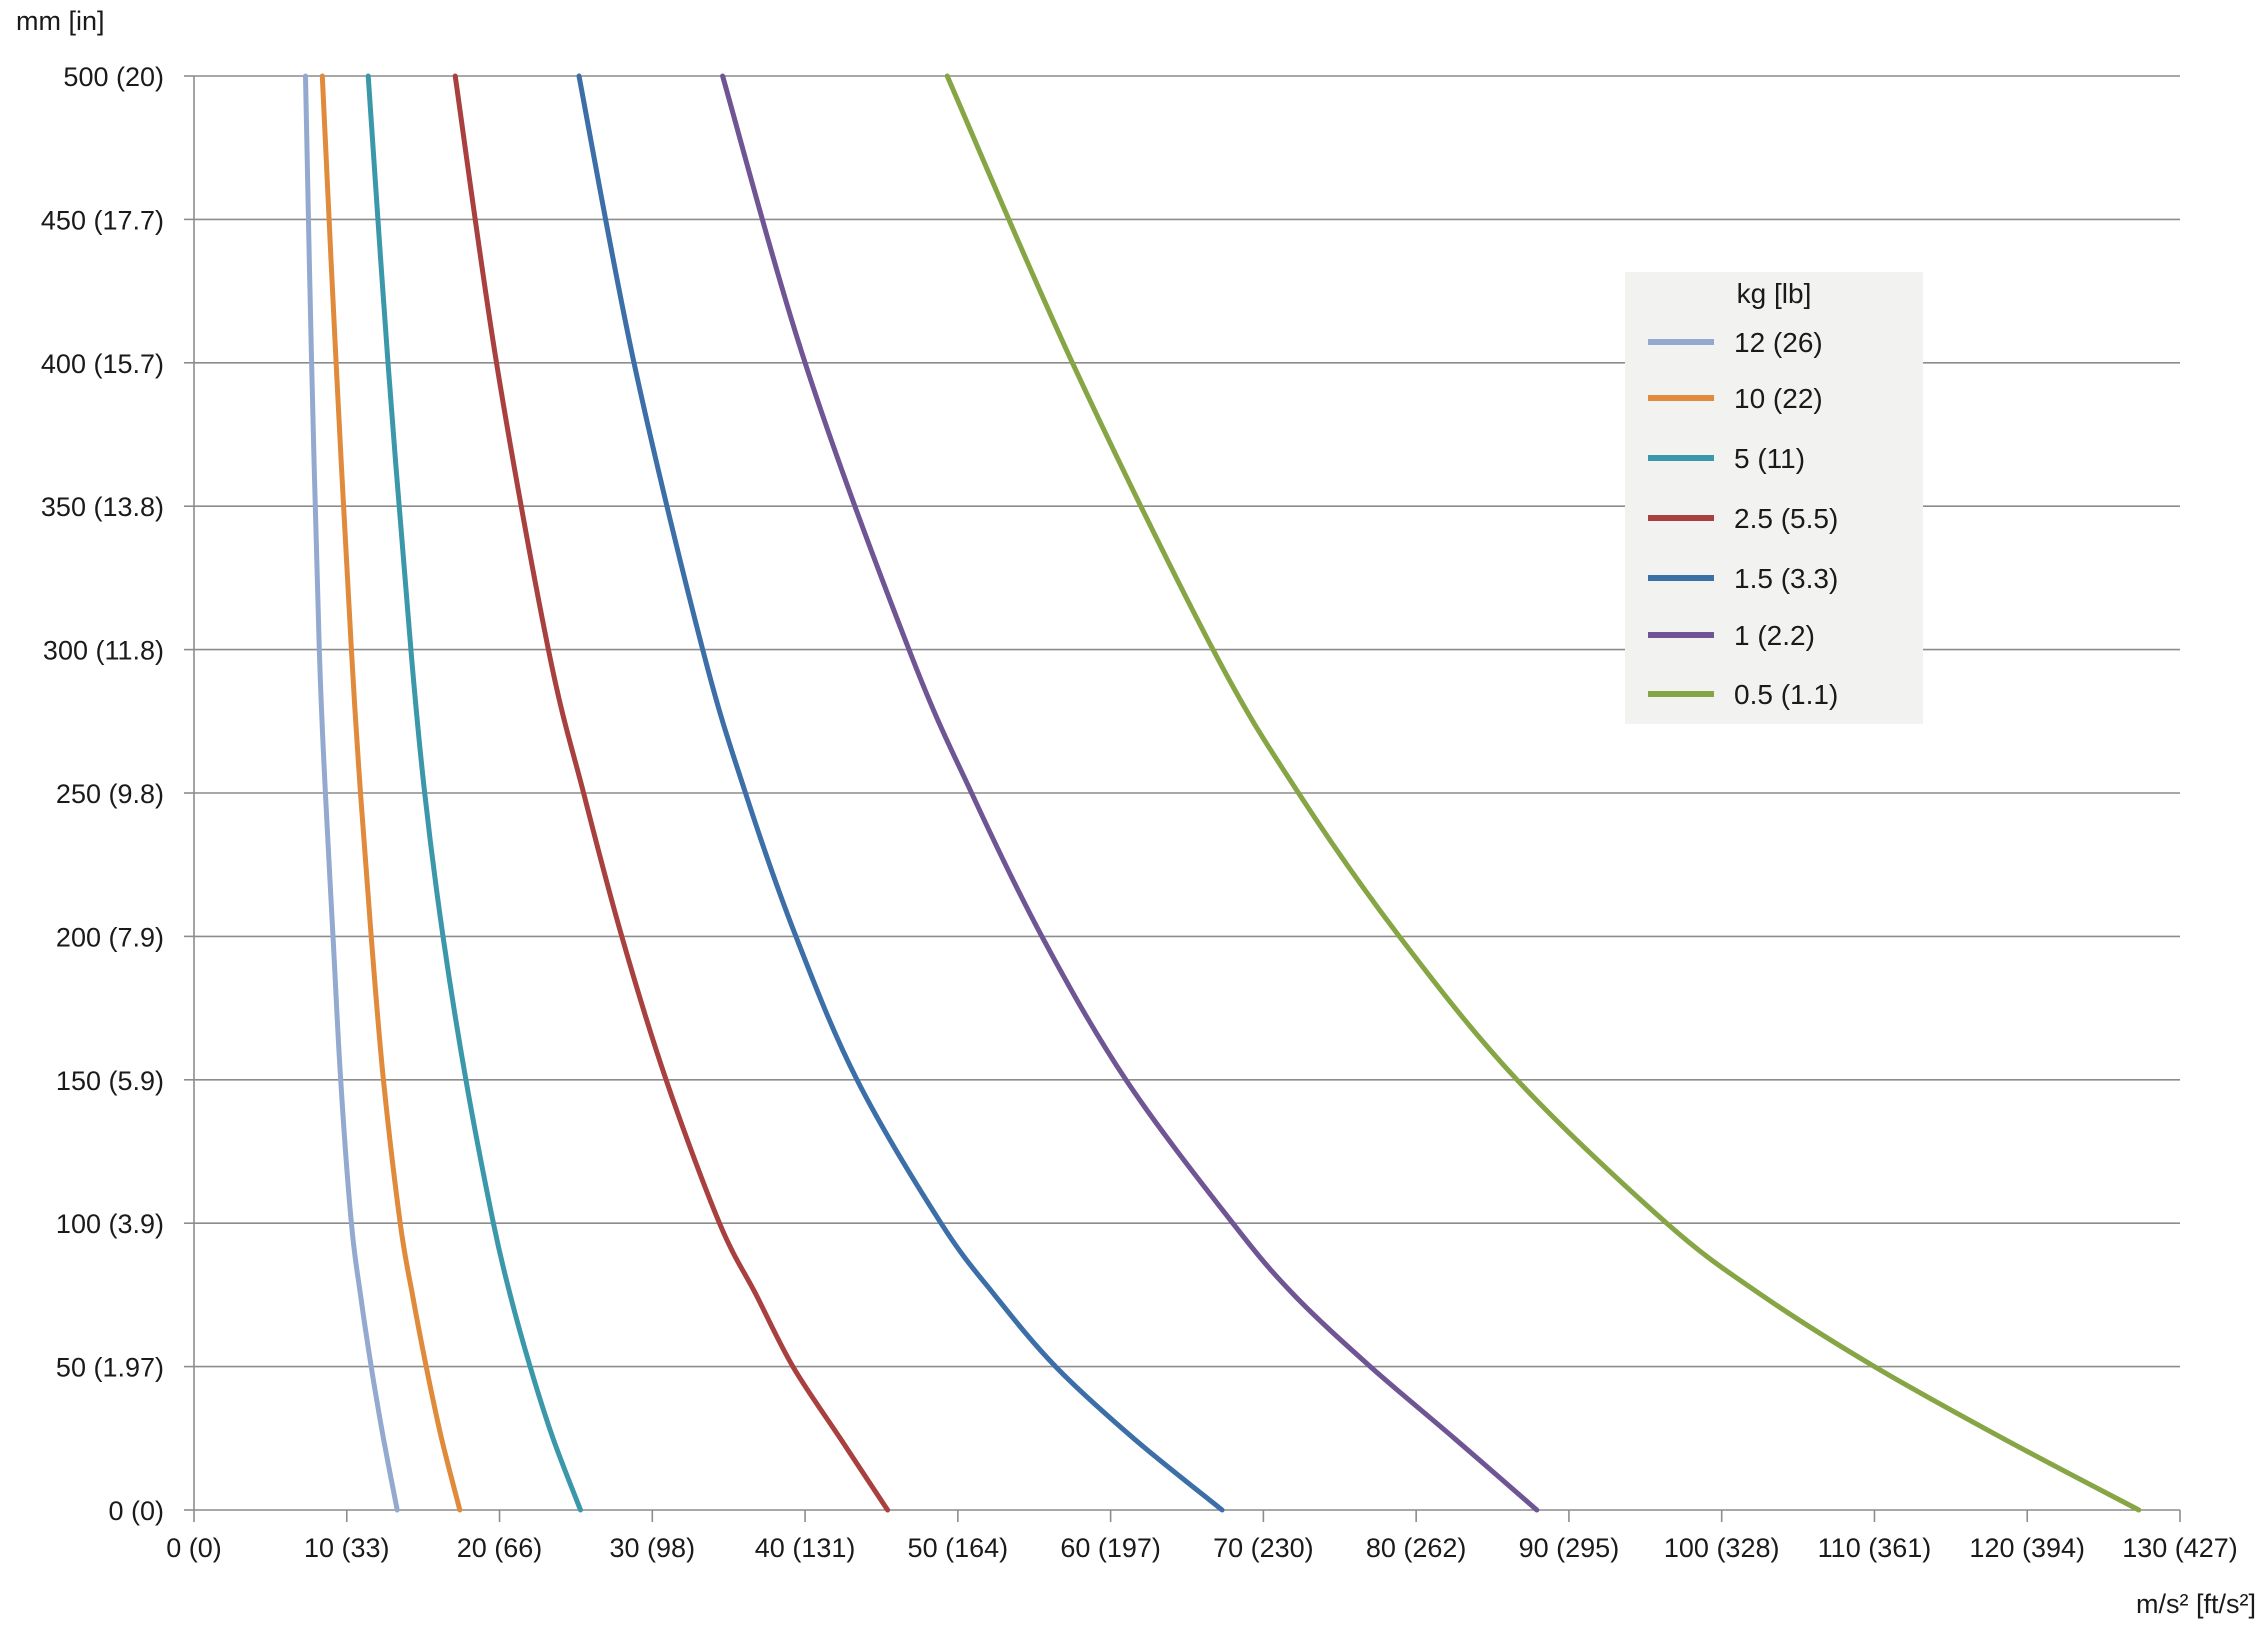 Image resolution: width=2268 pixels, height=1632 pixels. What do you see at coordinates (60, 21) in the screenshot?
I see `y-axis-title: mm [in]` at bounding box center [60, 21].